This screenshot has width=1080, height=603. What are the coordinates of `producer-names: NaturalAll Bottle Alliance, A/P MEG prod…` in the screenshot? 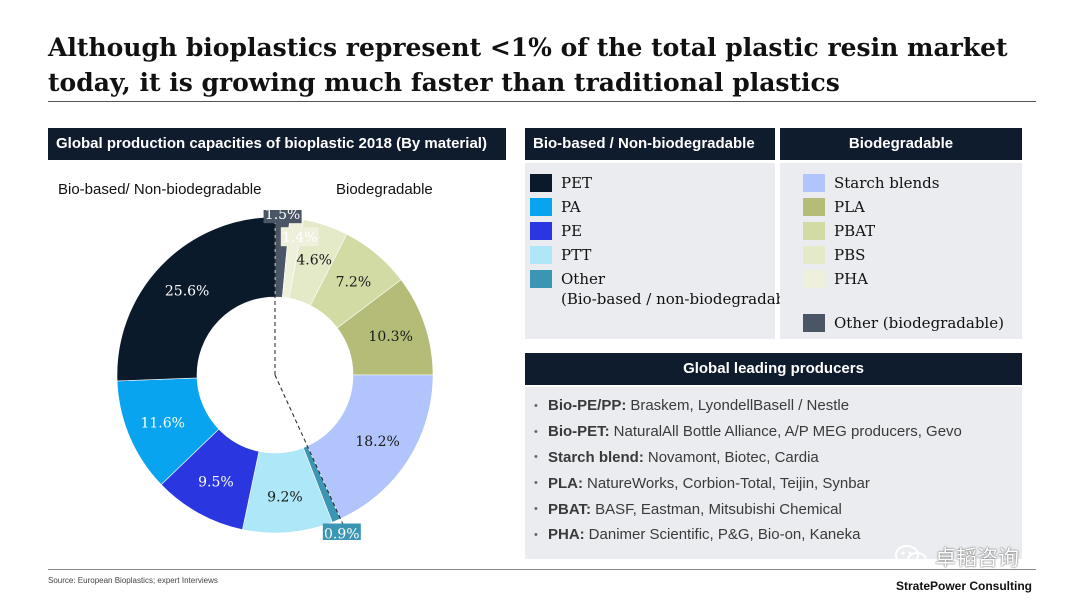 It's located at (787, 432).